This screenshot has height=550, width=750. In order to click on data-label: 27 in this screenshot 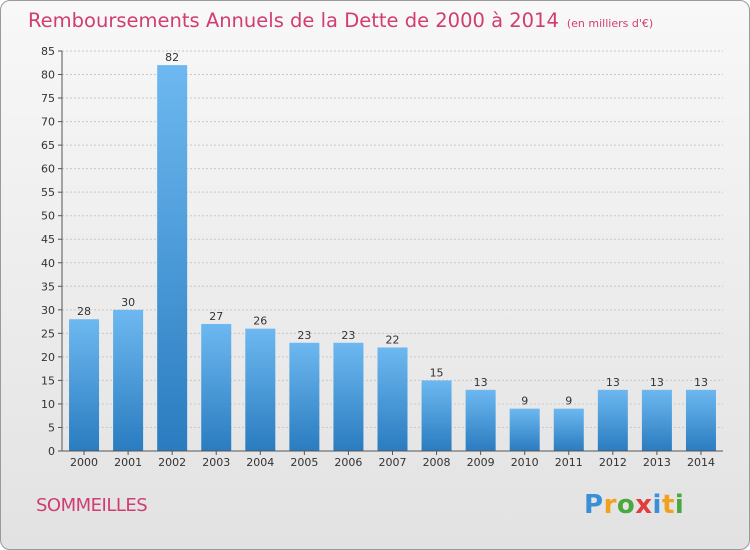, I will do `click(216, 316)`.